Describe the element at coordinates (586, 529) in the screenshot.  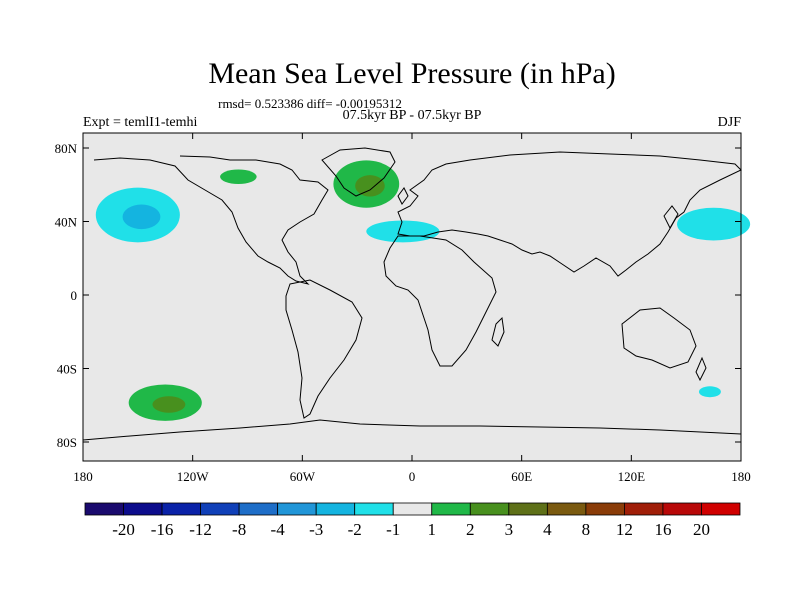
I see `colorbar-label: 8` at that location.